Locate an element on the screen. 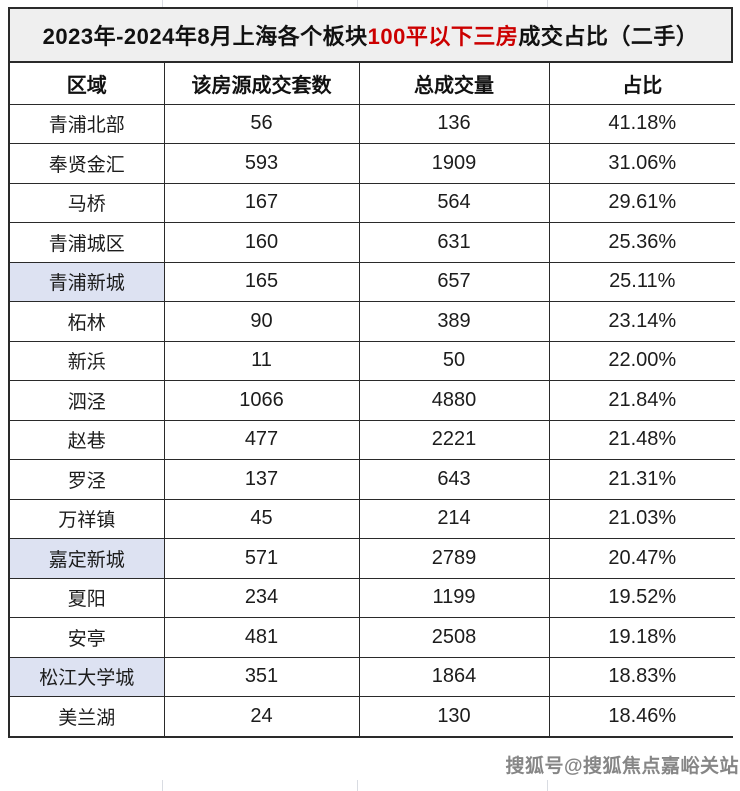  region-cell: 万祥镇 is located at coordinates (87, 518).